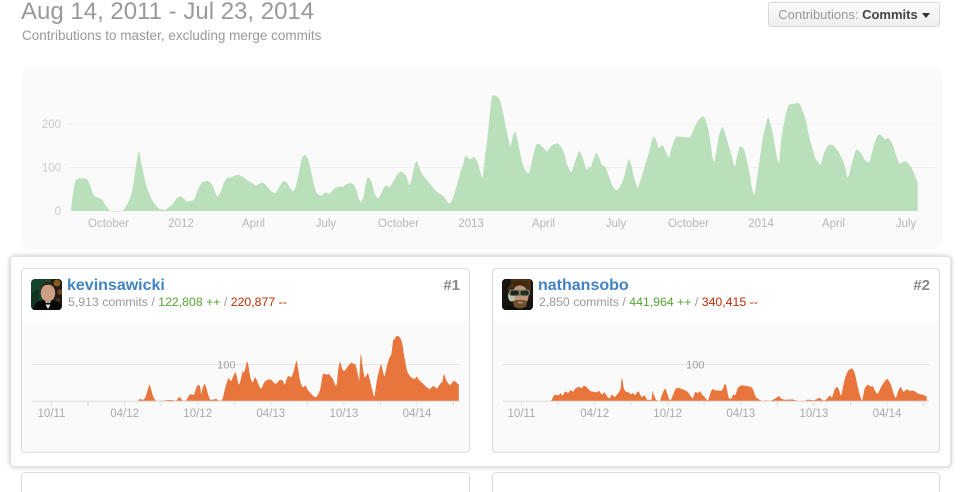  What do you see at coordinates (471, 224) in the screenshot?
I see `svg-text: 2013` at bounding box center [471, 224].